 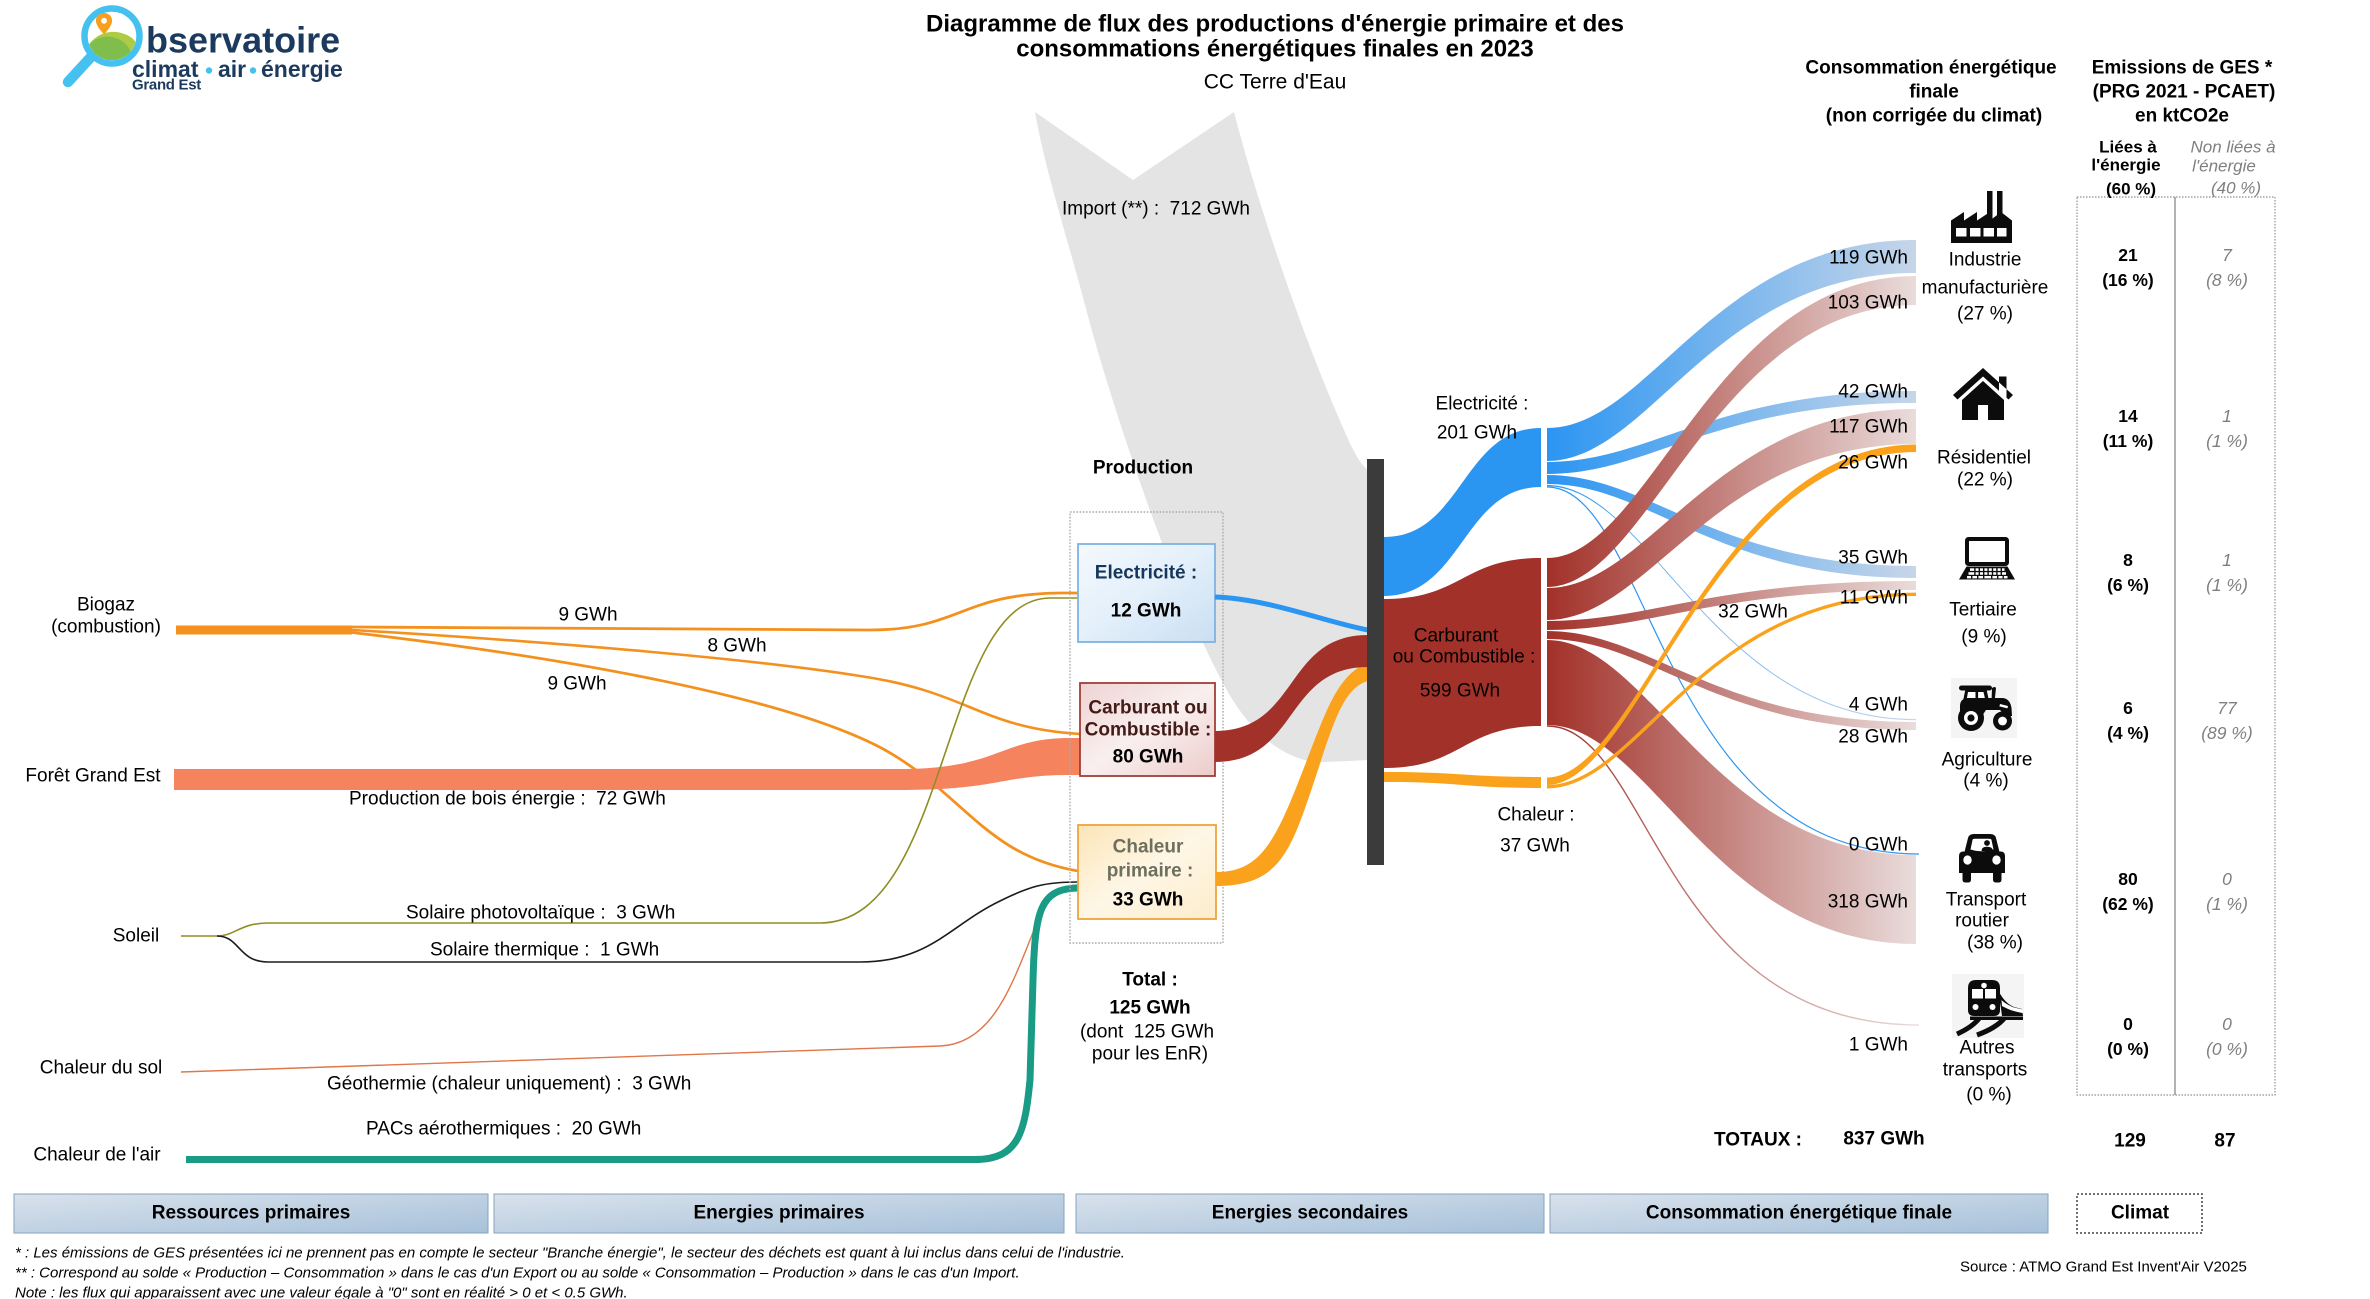 What do you see at coordinates (778, 1213) in the screenshot?
I see `svg-text: Energies primaires` at bounding box center [778, 1213].